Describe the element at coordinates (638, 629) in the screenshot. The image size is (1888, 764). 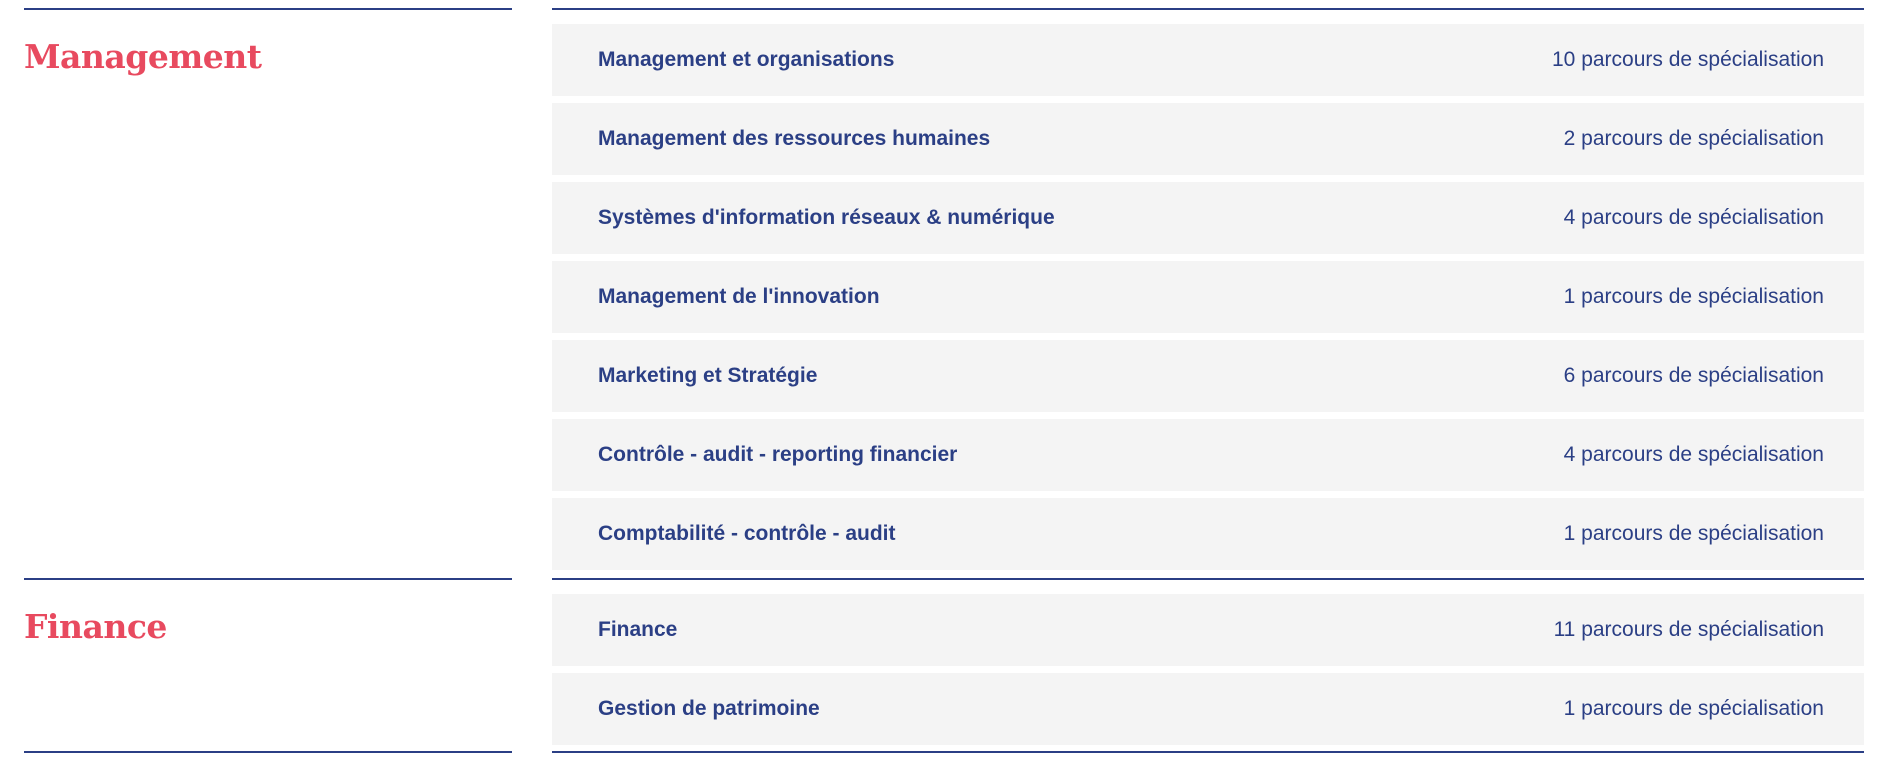
I see `program-name: Finance` at that location.